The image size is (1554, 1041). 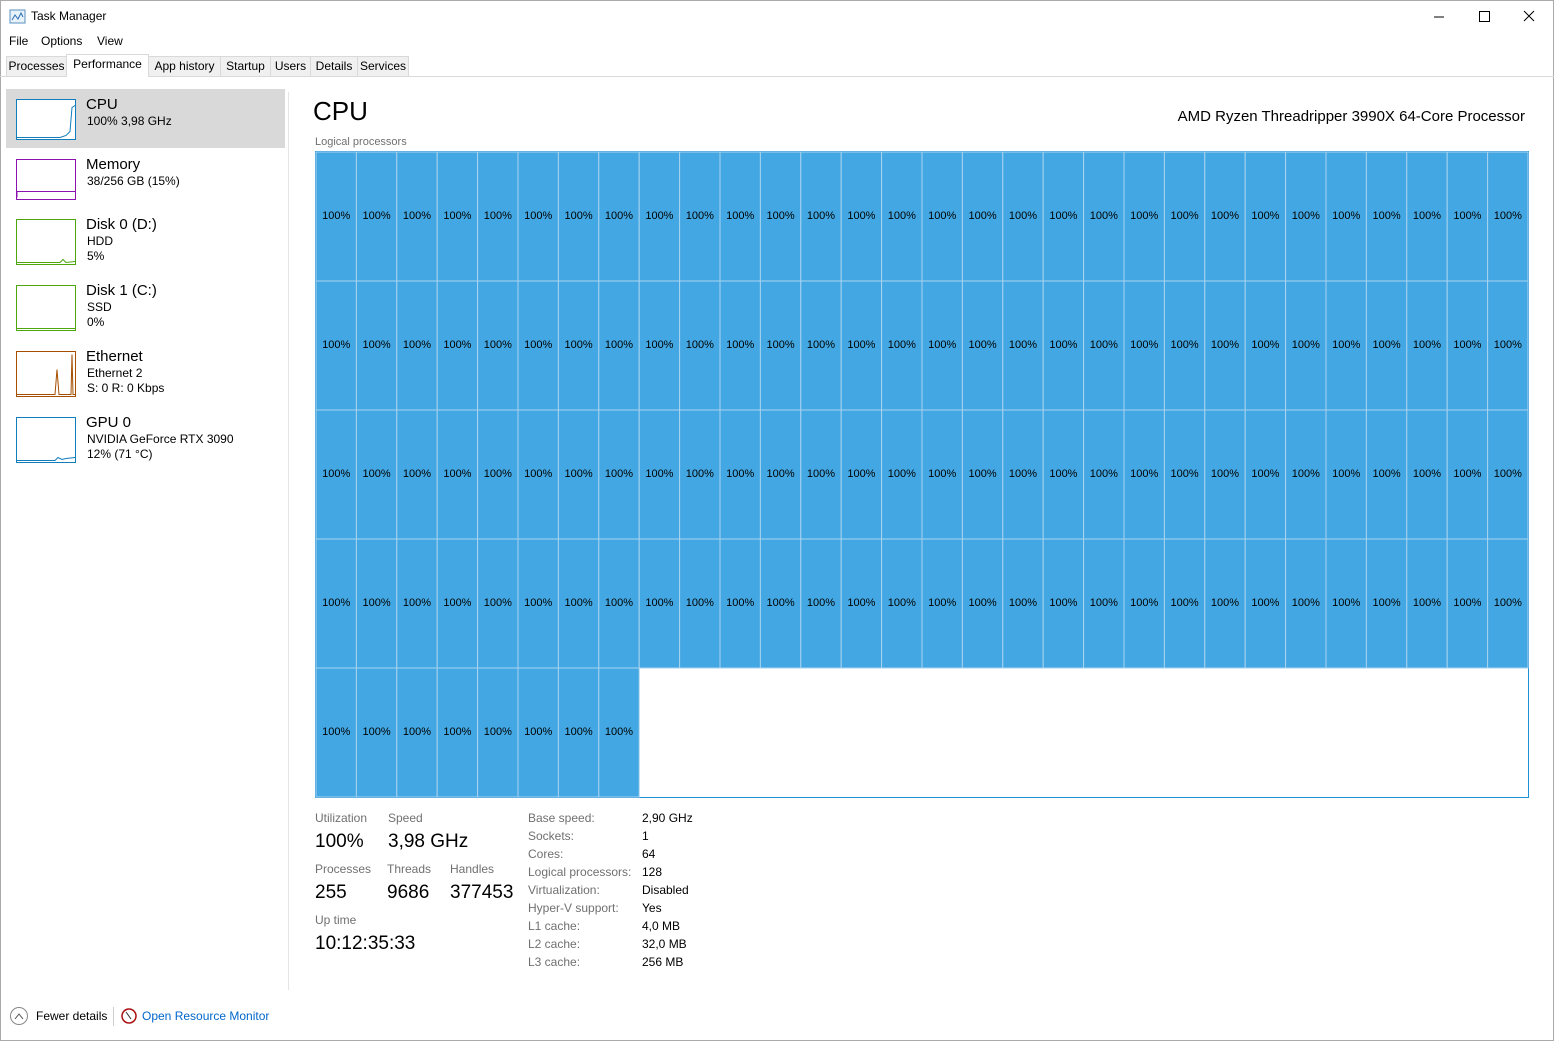 What do you see at coordinates (554, 926) in the screenshot?
I see `detail-label: L1 cache:` at bounding box center [554, 926].